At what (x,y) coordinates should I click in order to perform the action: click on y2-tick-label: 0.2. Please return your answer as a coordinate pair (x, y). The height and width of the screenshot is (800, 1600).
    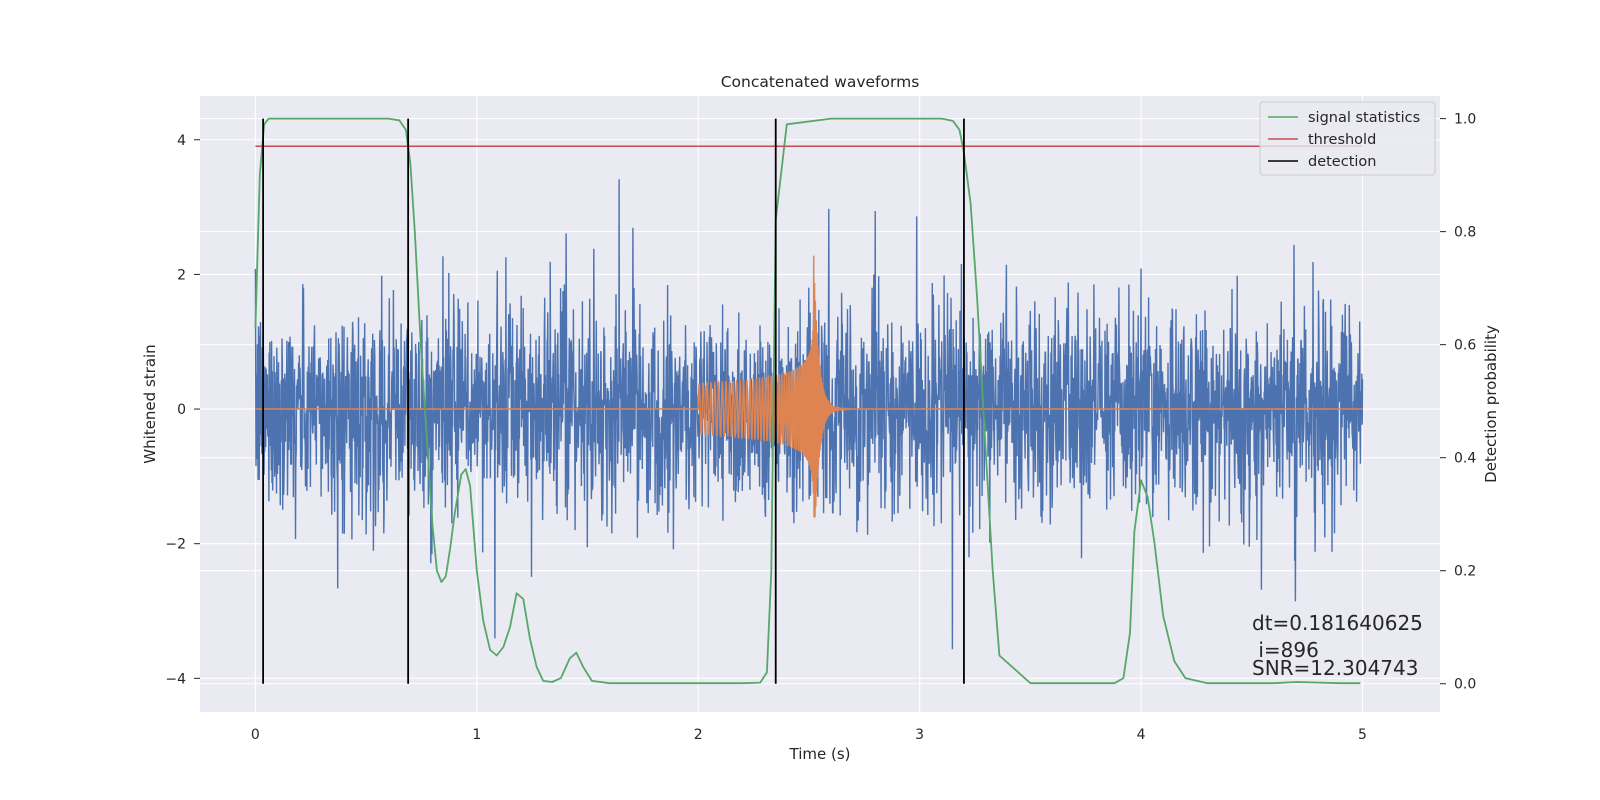
    Looking at the image, I should click on (1465, 572).